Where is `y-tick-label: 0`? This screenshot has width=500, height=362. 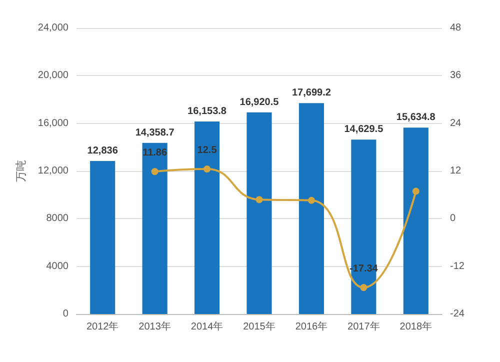 y-tick-label: 0 is located at coordinates (65, 314).